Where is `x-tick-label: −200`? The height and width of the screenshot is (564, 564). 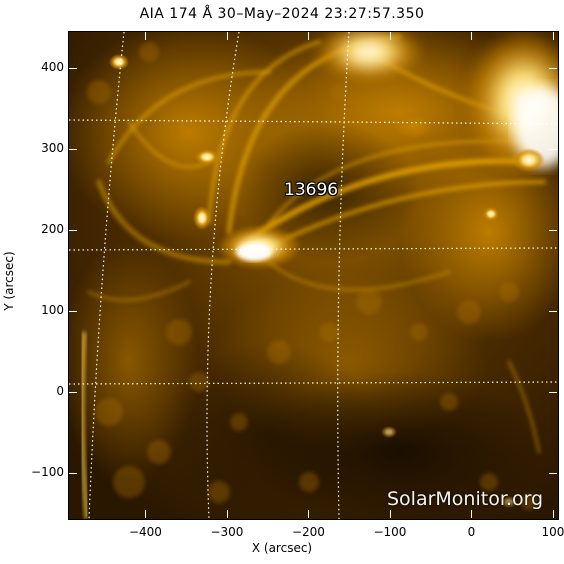 x-tick-label: −200 is located at coordinates (308, 532).